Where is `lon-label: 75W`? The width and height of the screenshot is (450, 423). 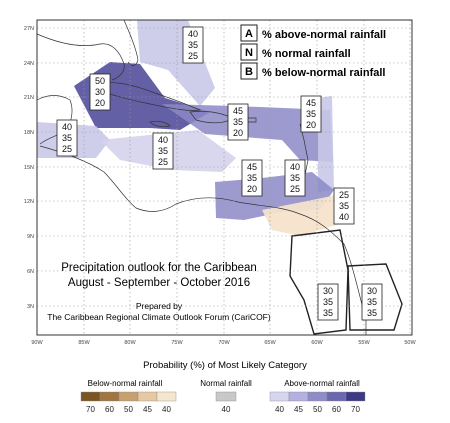
lon-label: 75W is located at coordinates (177, 343).